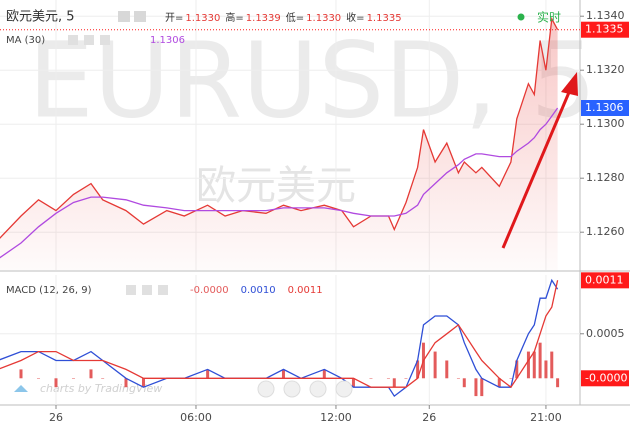  Describe the element at coordinates (605, 231) in the screenshot. I see `y-tick-label: 1.1260` at that location.